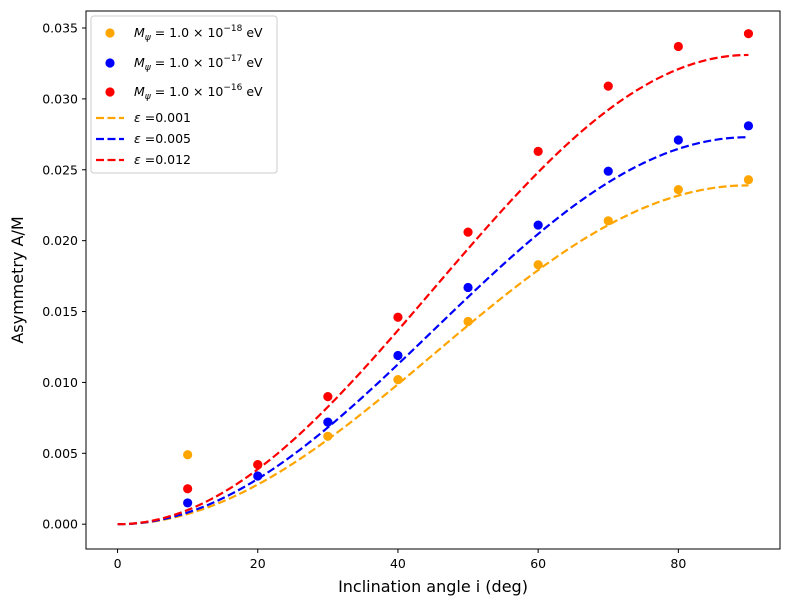 This screenshot has height=606, width=790. Describe the element at coordinates (60, 524) in the screenshot. I see `y-tick-label: 0.000` at that location.